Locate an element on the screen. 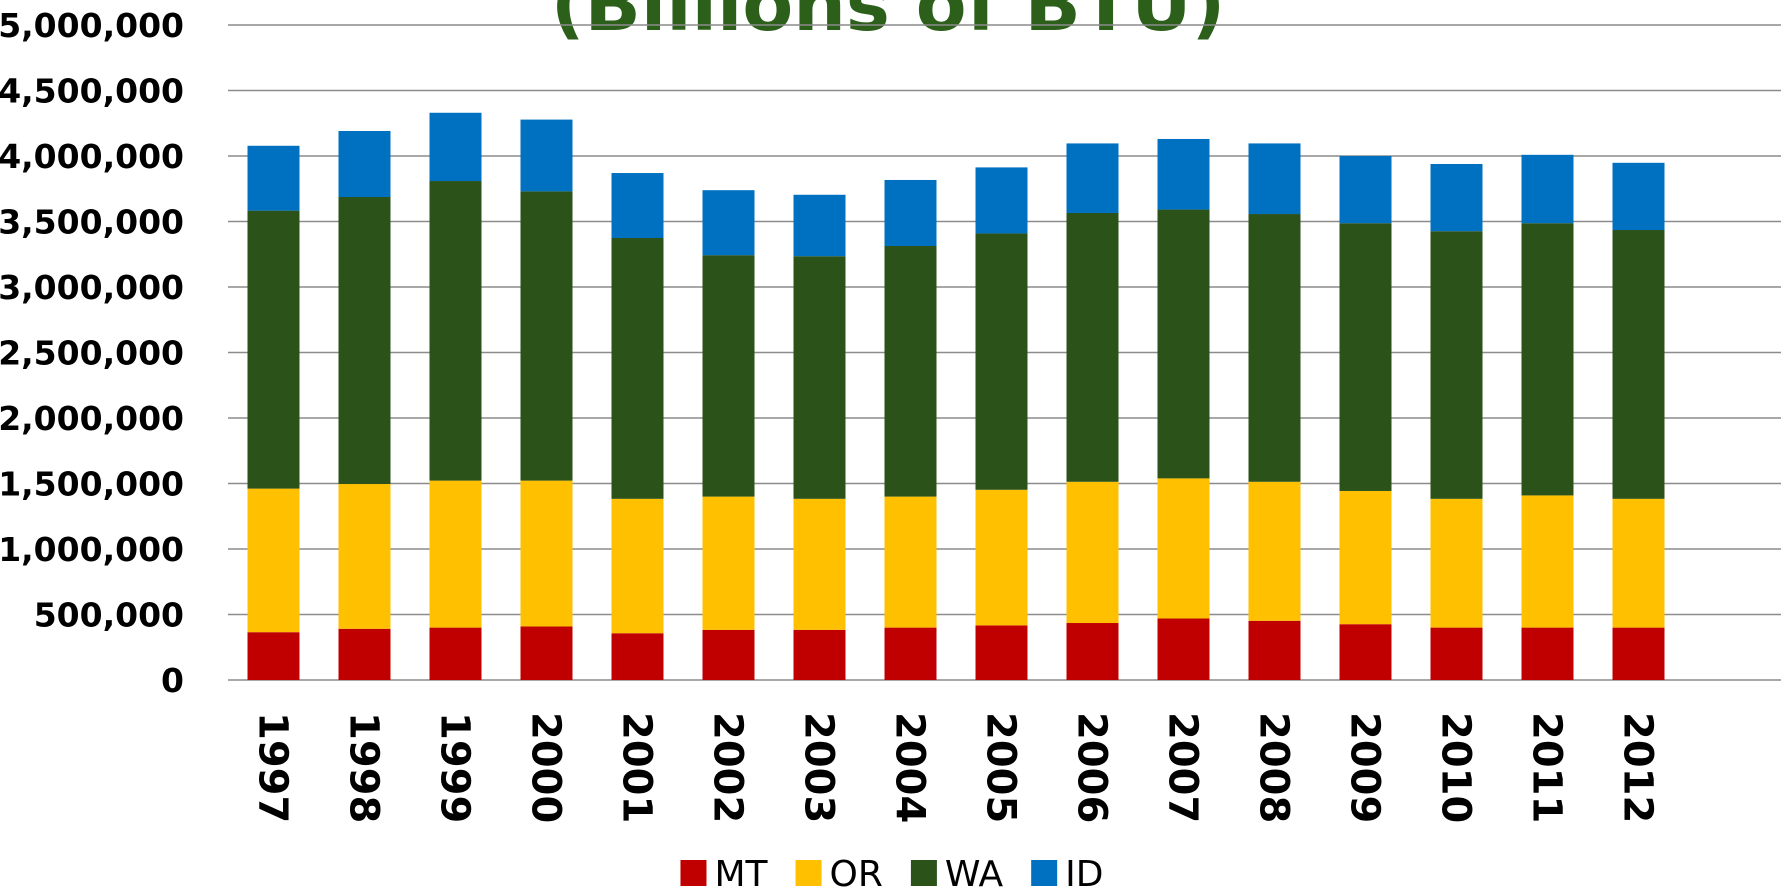 The width and height of the screenshot is (1785, 893). x-tick-label: 2005 is located at coordinates (1001, 767).